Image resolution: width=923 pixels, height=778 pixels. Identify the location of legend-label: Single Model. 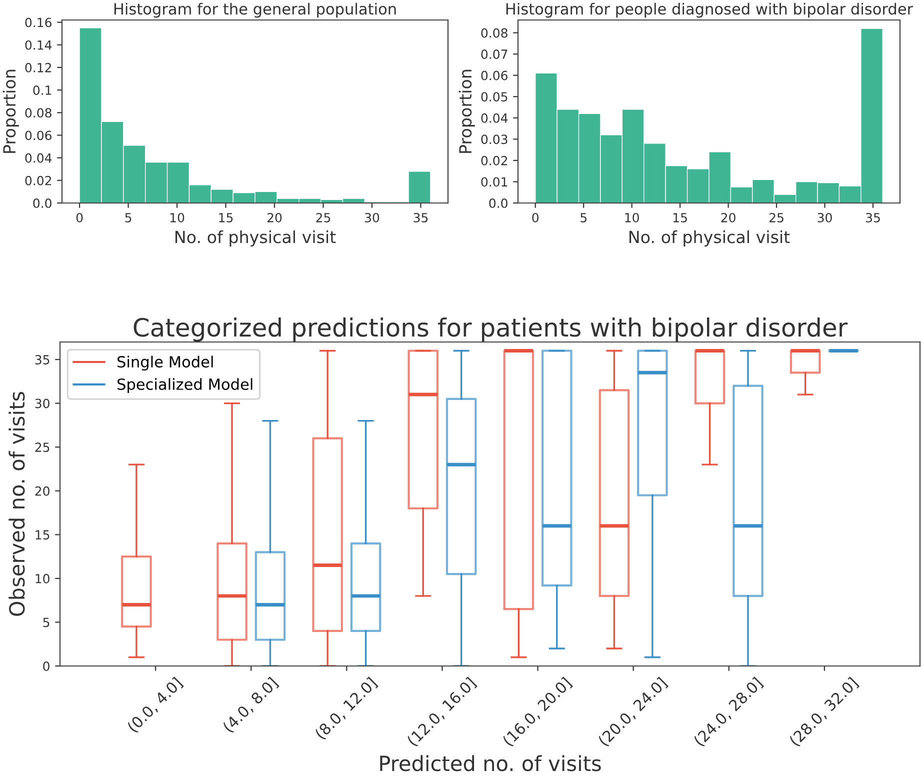
(165, 363).